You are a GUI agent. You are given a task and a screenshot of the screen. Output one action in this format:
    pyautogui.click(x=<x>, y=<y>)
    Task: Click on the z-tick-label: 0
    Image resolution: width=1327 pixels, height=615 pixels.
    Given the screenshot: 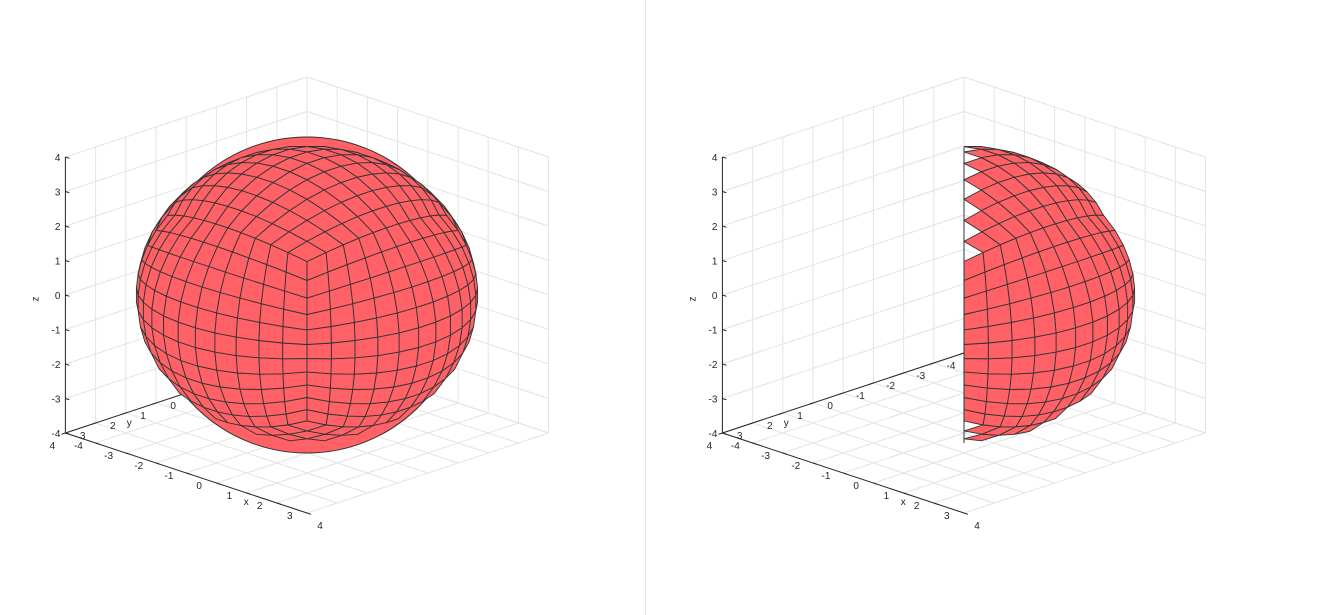 What is the action you would take?
    pyautogui.click(x=58, y=296)
    